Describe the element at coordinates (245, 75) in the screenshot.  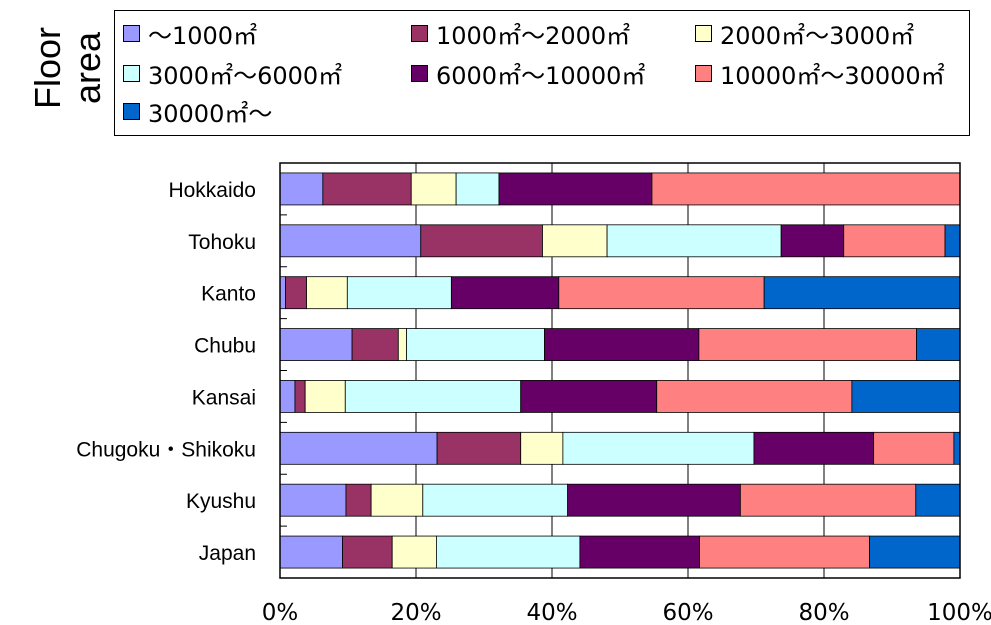
I see `legend-label: 3000㎡～6000㎡` at that location.